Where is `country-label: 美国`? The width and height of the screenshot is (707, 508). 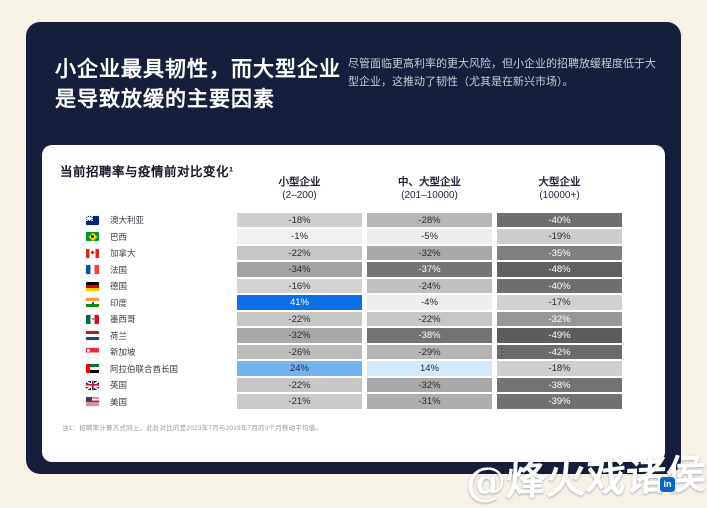 country-label: 美国 is located at coordinates (119, 401).